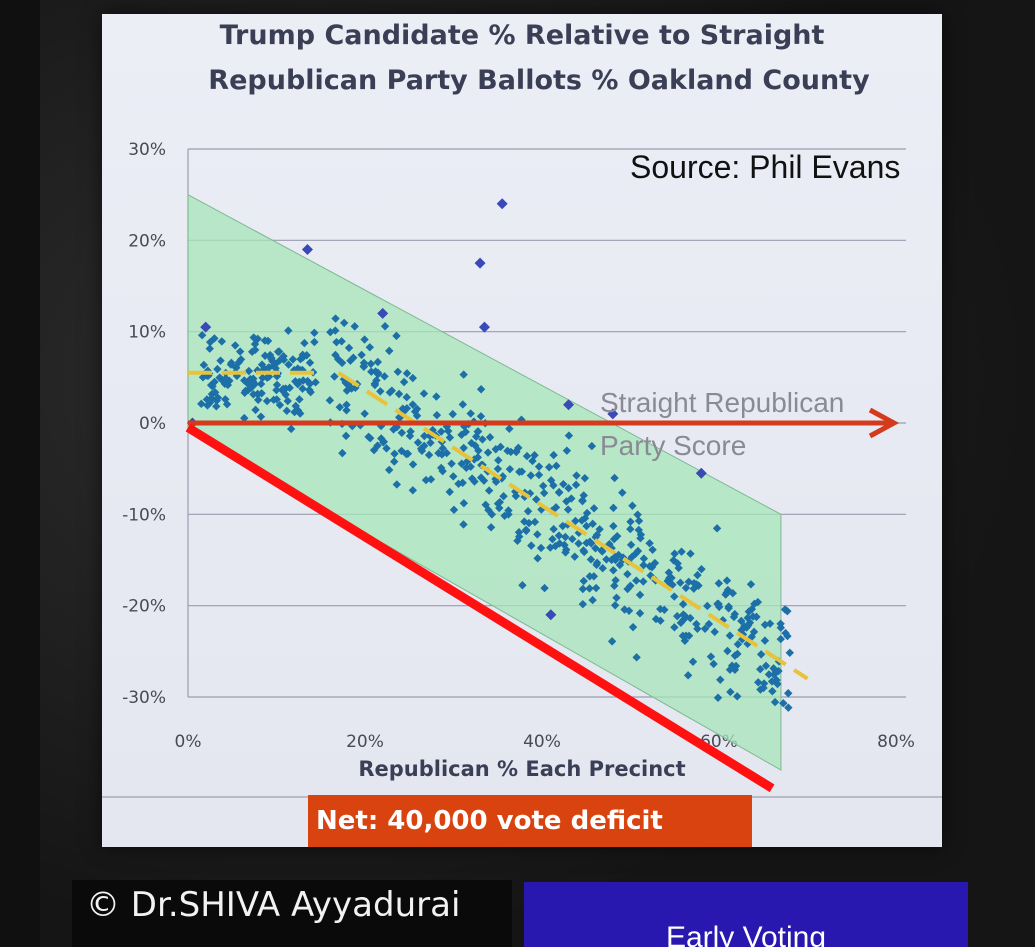  Describe the element at coordinates (144, 607) in the screenshot. I see `y-tick-label: -20%` at that location.